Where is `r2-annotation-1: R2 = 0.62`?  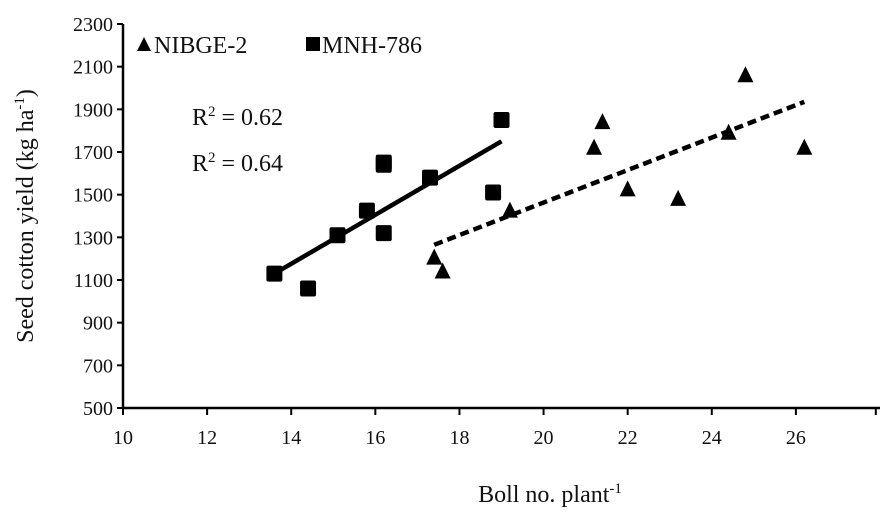 r2-annotation-1: R2 = 0.62 is located at coordinates (237, 117).